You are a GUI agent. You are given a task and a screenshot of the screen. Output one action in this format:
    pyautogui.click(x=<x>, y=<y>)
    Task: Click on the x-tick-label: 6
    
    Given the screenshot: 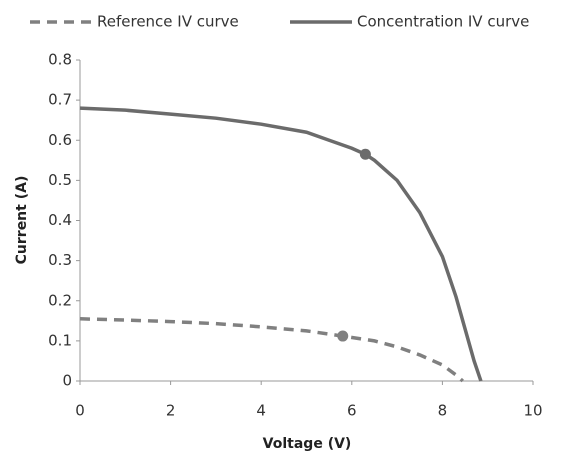 What is the action you would take?
    pyautogui.click(x=352, y=411)
    